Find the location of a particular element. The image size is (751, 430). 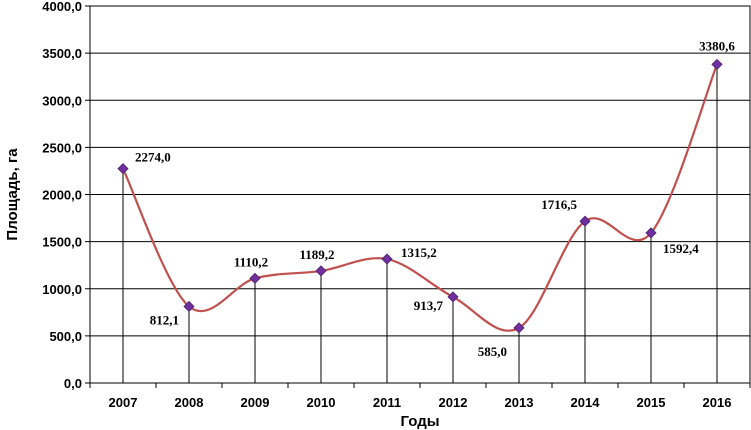

x-tick-label: 2011 is located at coordinates (387, 402).